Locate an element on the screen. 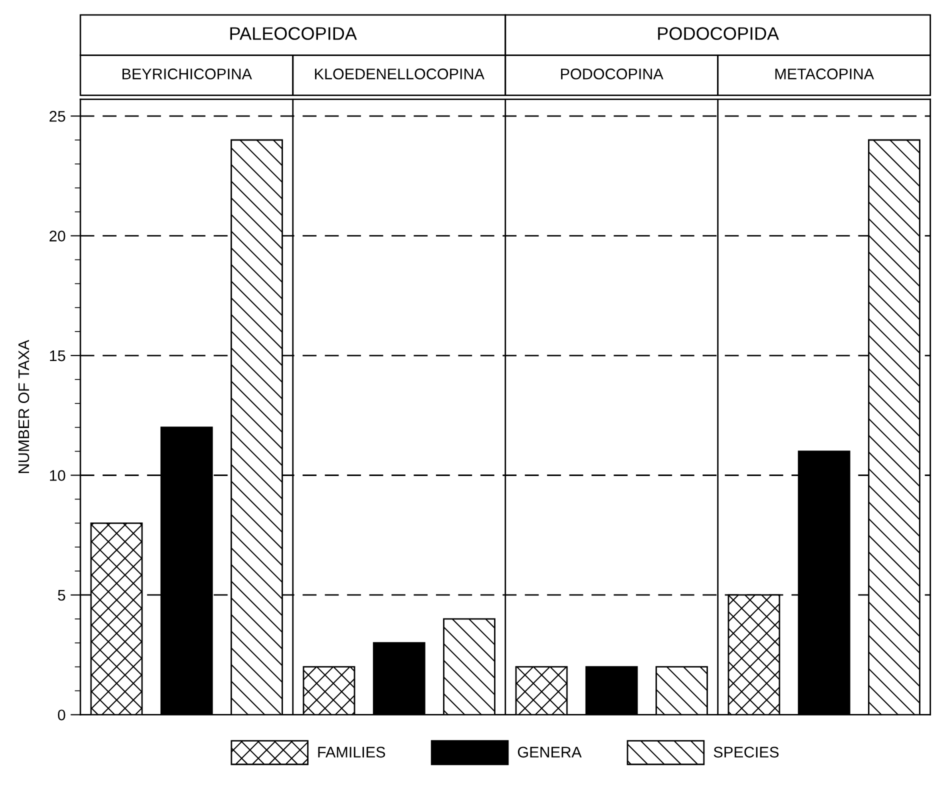 The height and width of the screenshot is (788, 935). x-tick-label: PODOCOPINA is located at coordinates (612, 74).